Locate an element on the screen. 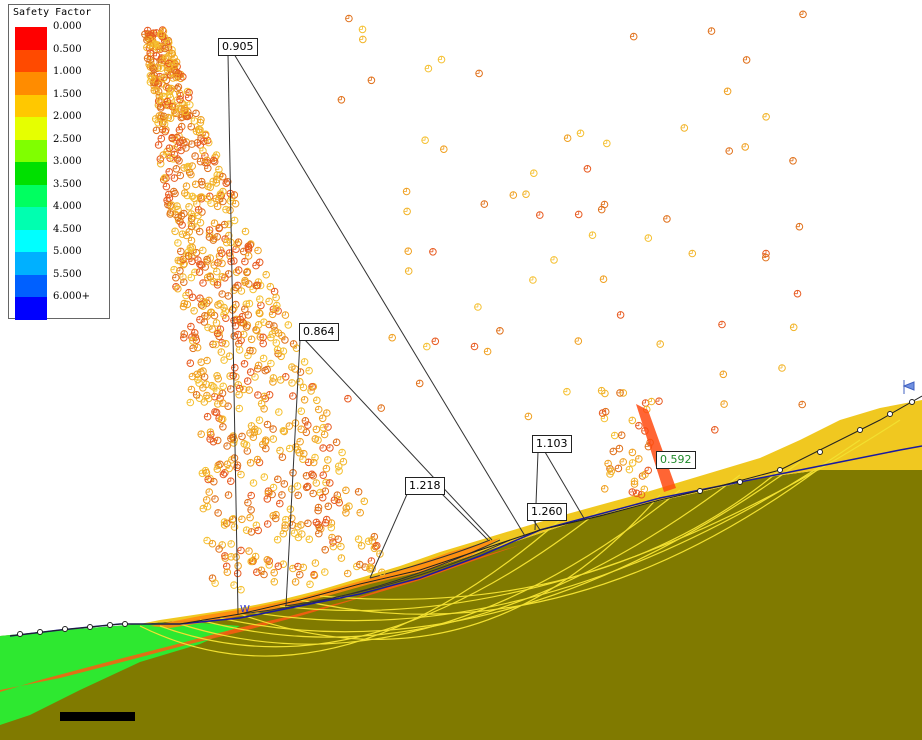 Image resolution: width=922 pixels, height=740 pixels. fos-label-0905: 0.905 is located at coordinates (238, 47).